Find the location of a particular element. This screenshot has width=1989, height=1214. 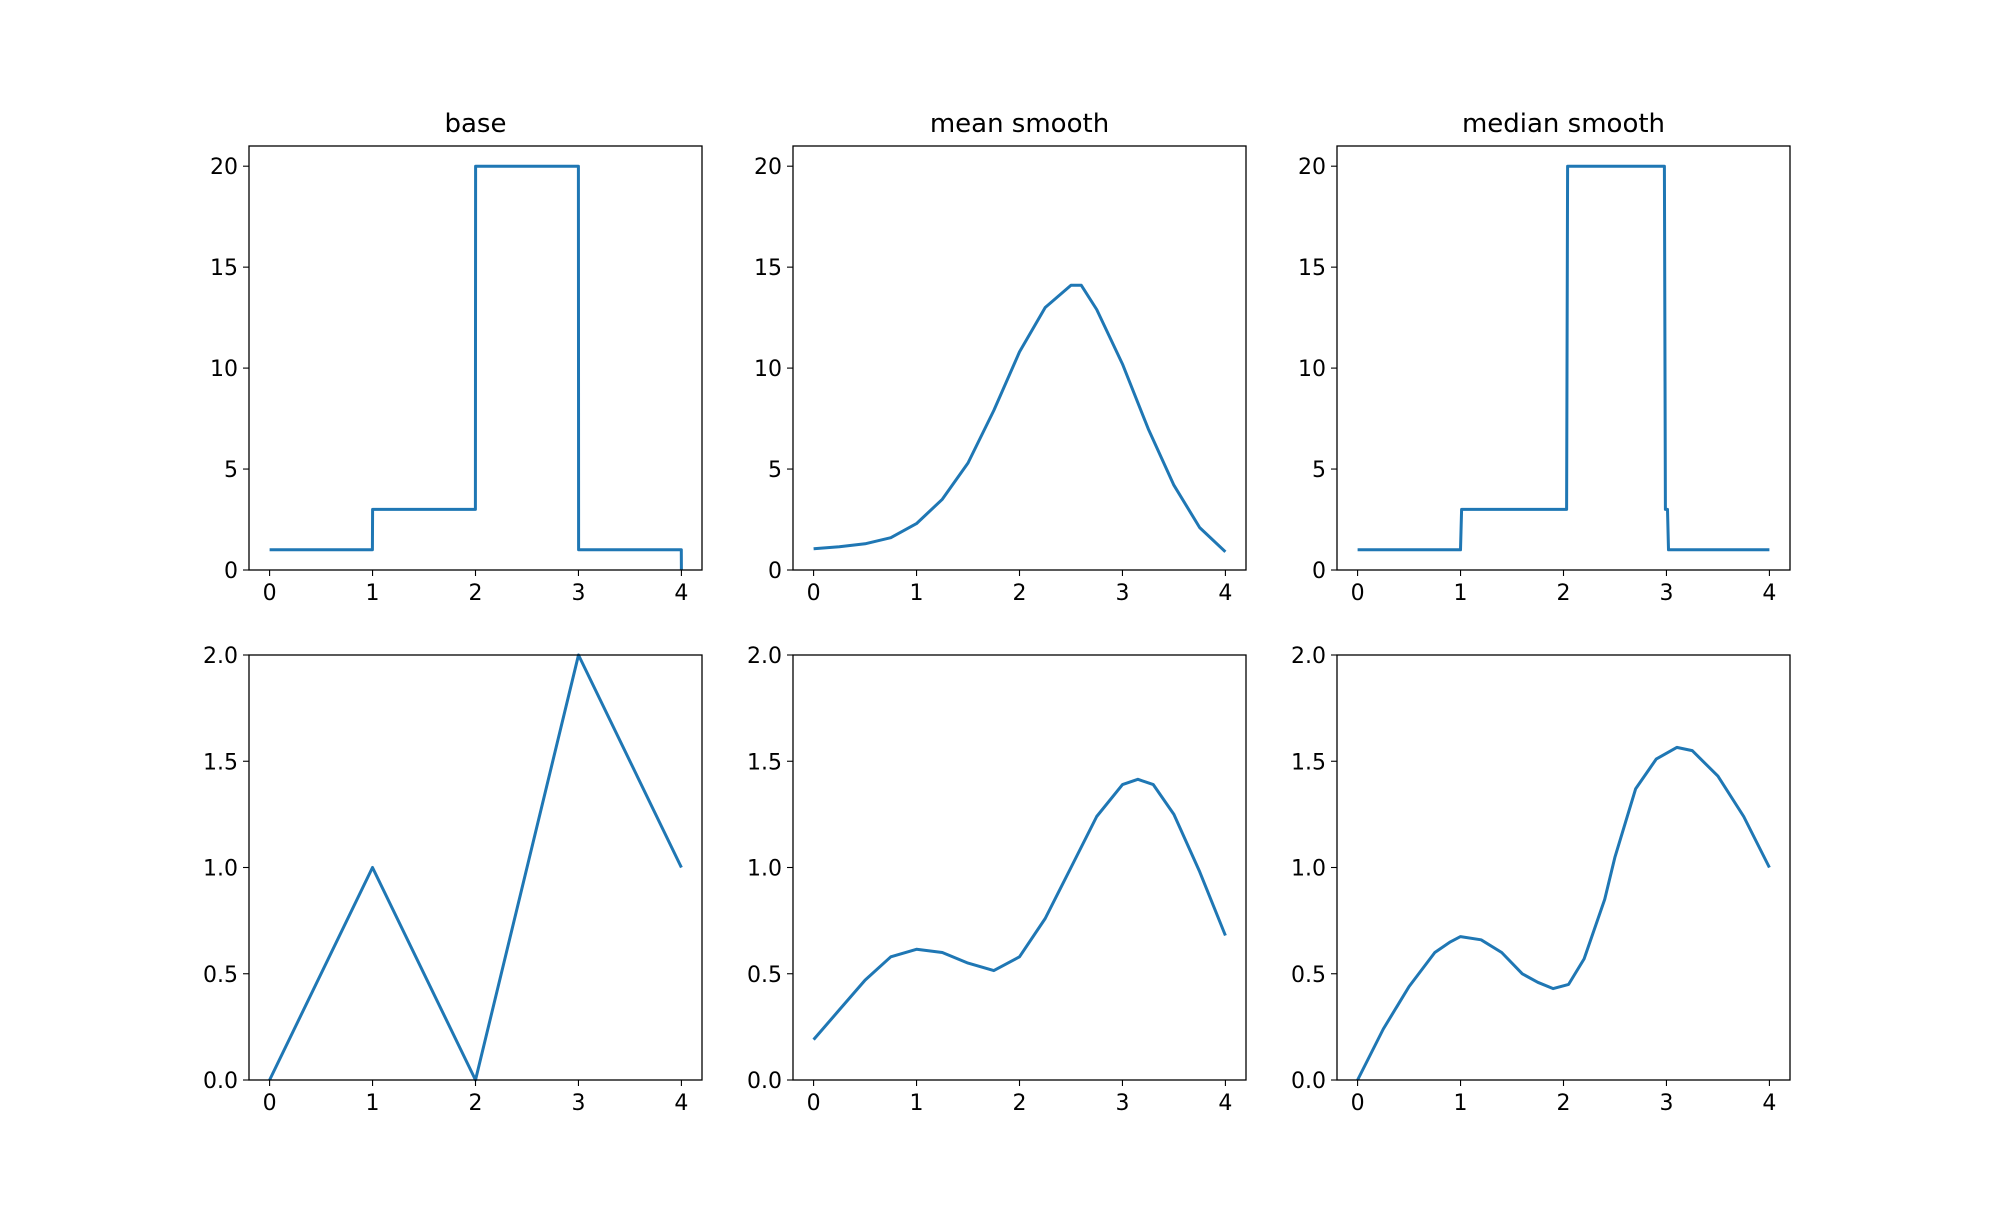

subplot-title: base is located at coordinates (476, 124).